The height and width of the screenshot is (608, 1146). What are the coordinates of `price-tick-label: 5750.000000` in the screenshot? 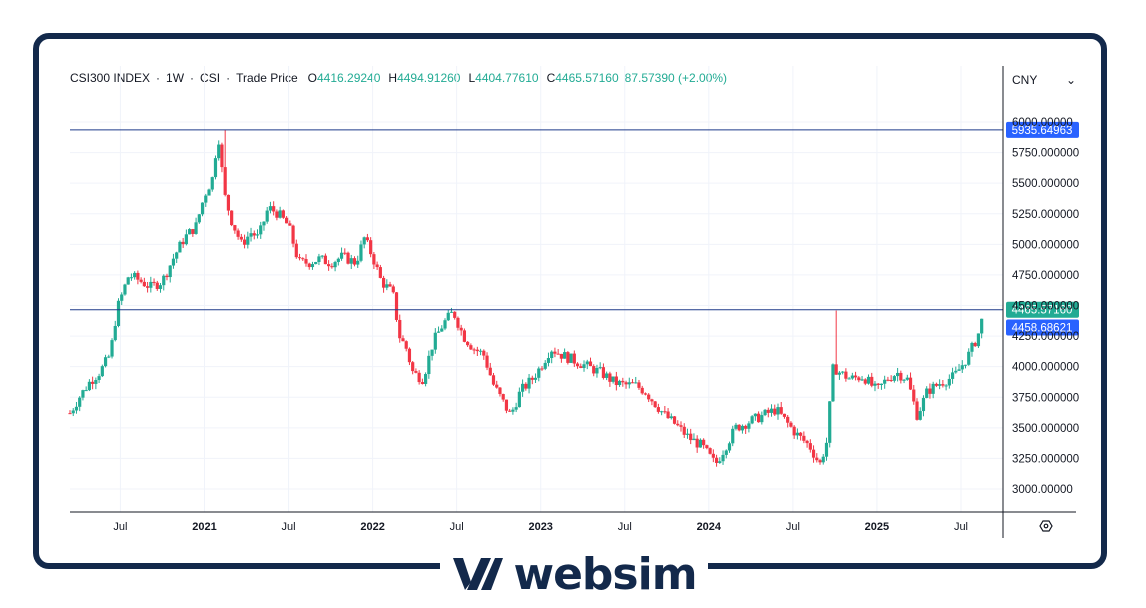 It's located at (1045, 154).